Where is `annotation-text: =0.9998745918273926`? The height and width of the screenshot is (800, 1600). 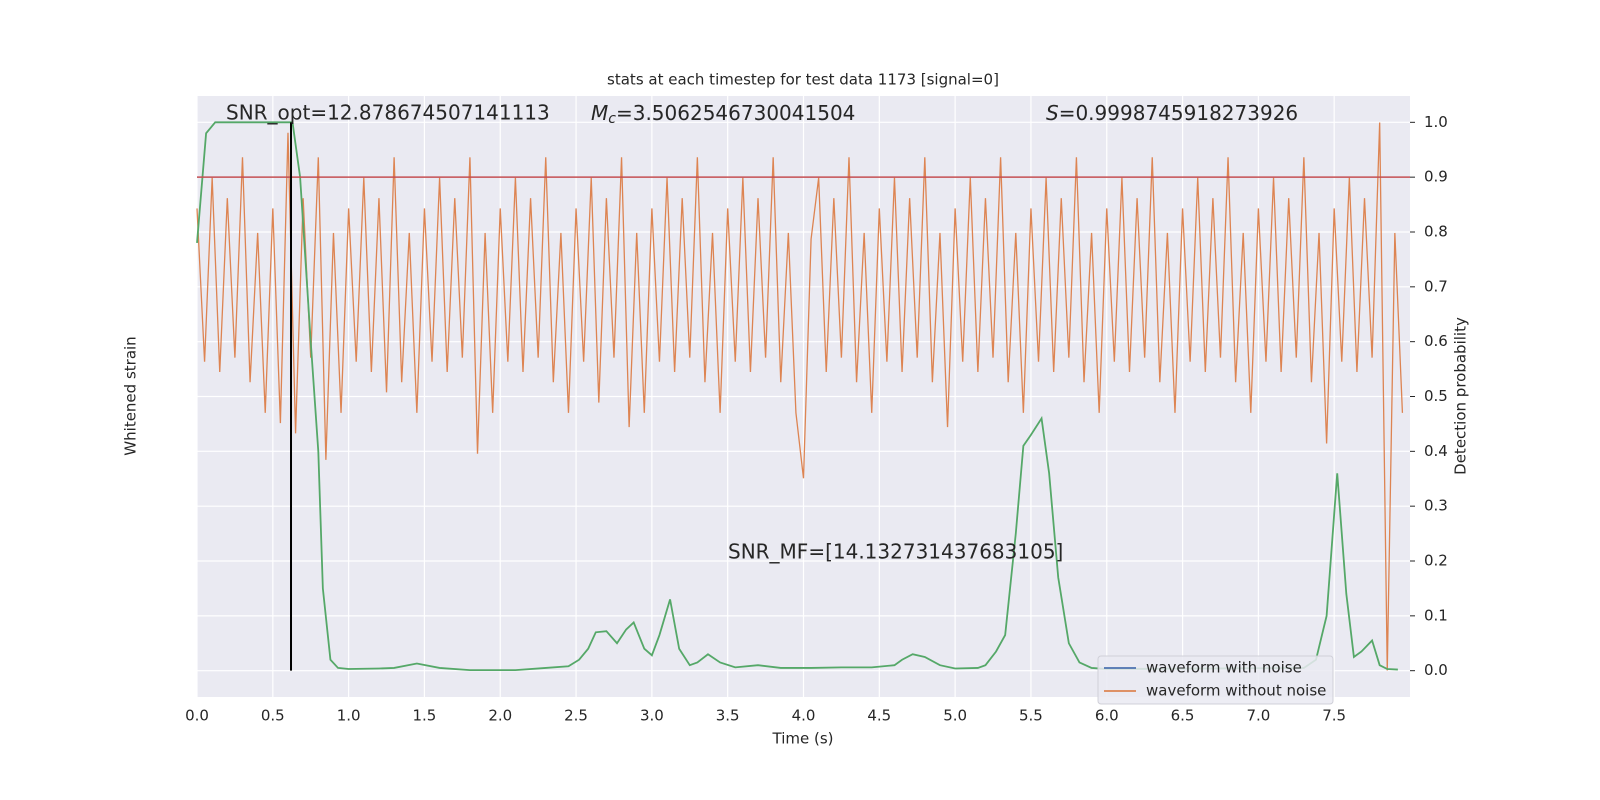
annotation-text: =0.9998745918273926 is located at coordinates (1178, 113).